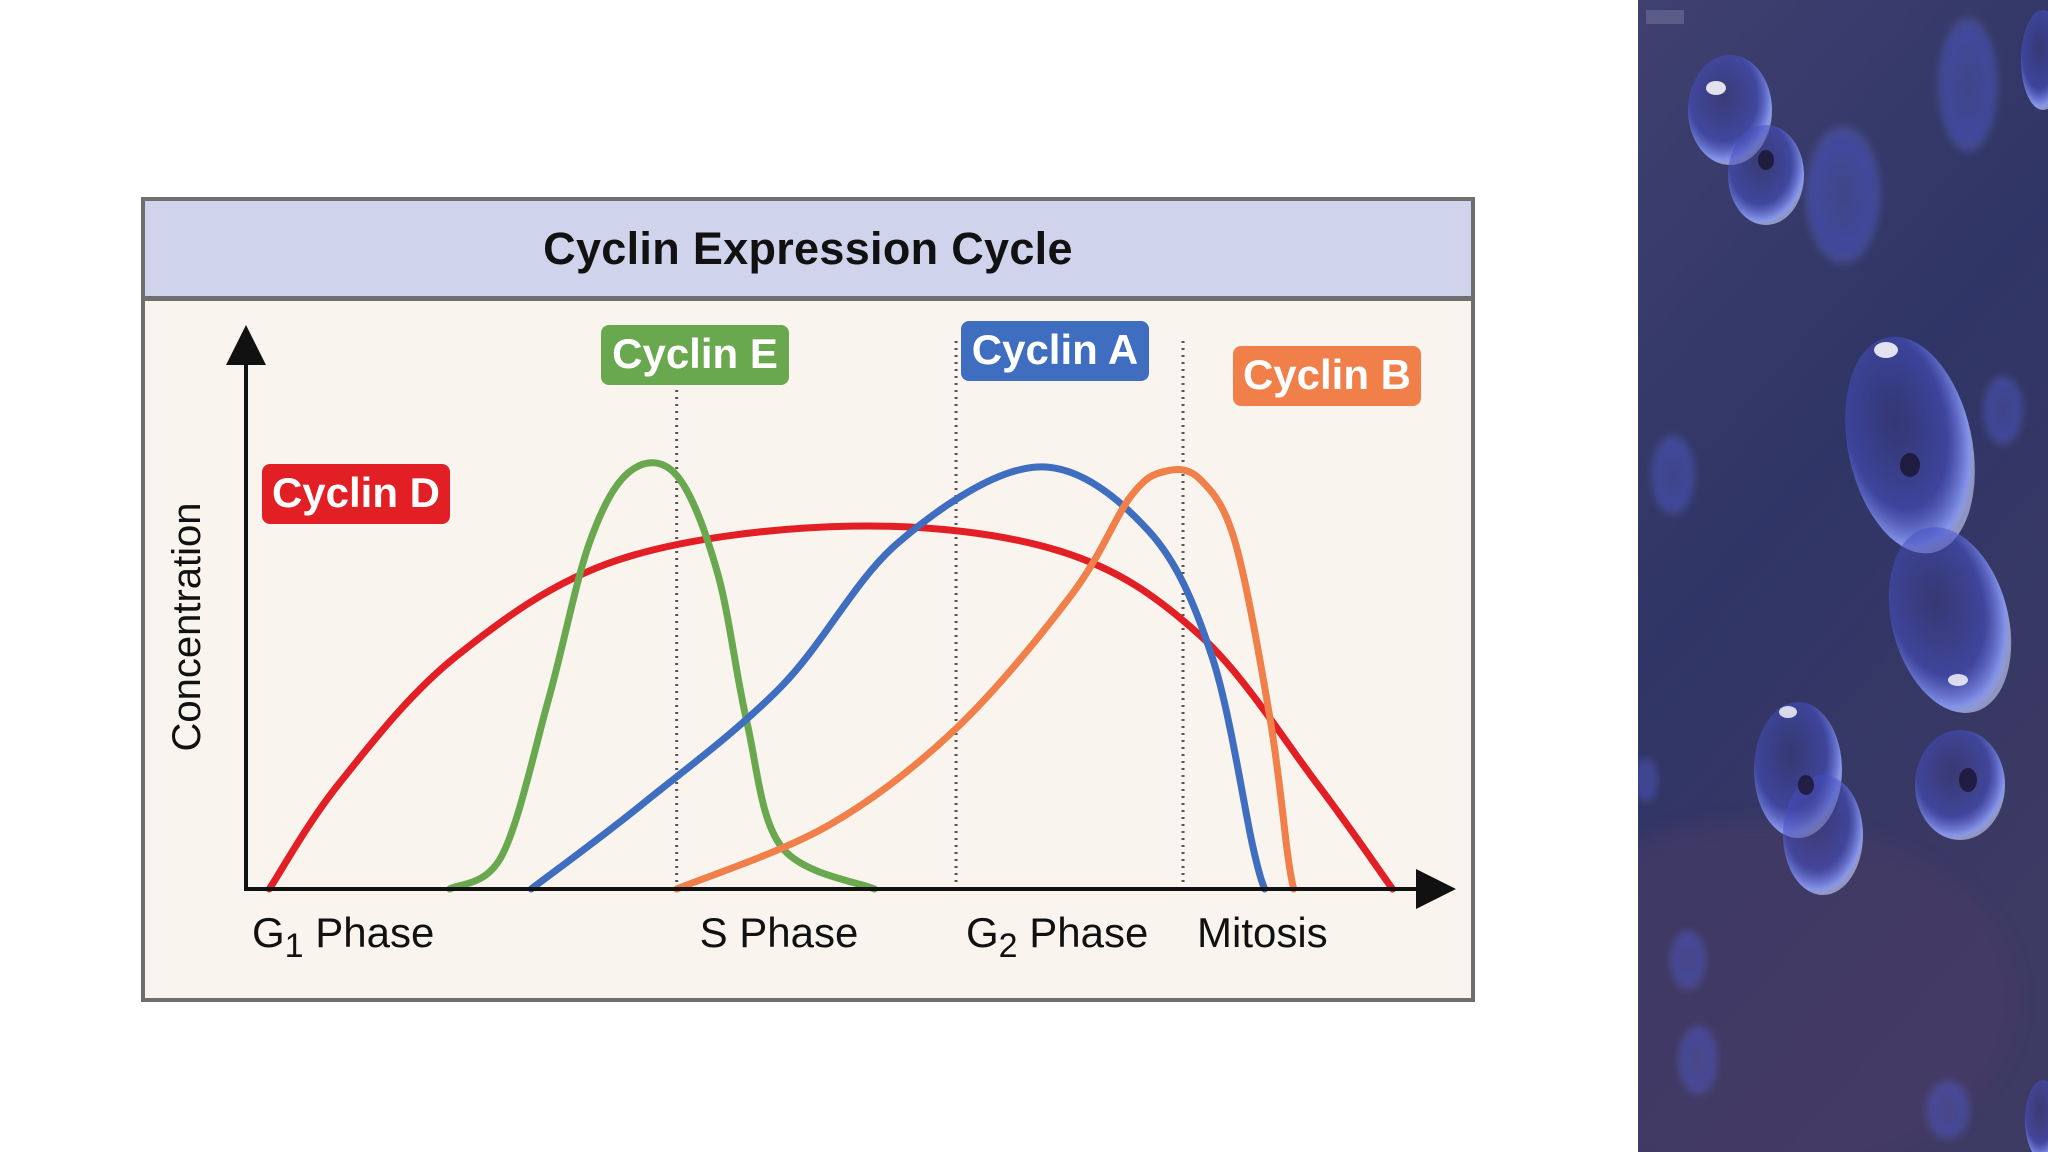 The width and height of the screenshot is (2048, 1152). I want to click on x-tick-label: G1 Phase, so click(343, 937).